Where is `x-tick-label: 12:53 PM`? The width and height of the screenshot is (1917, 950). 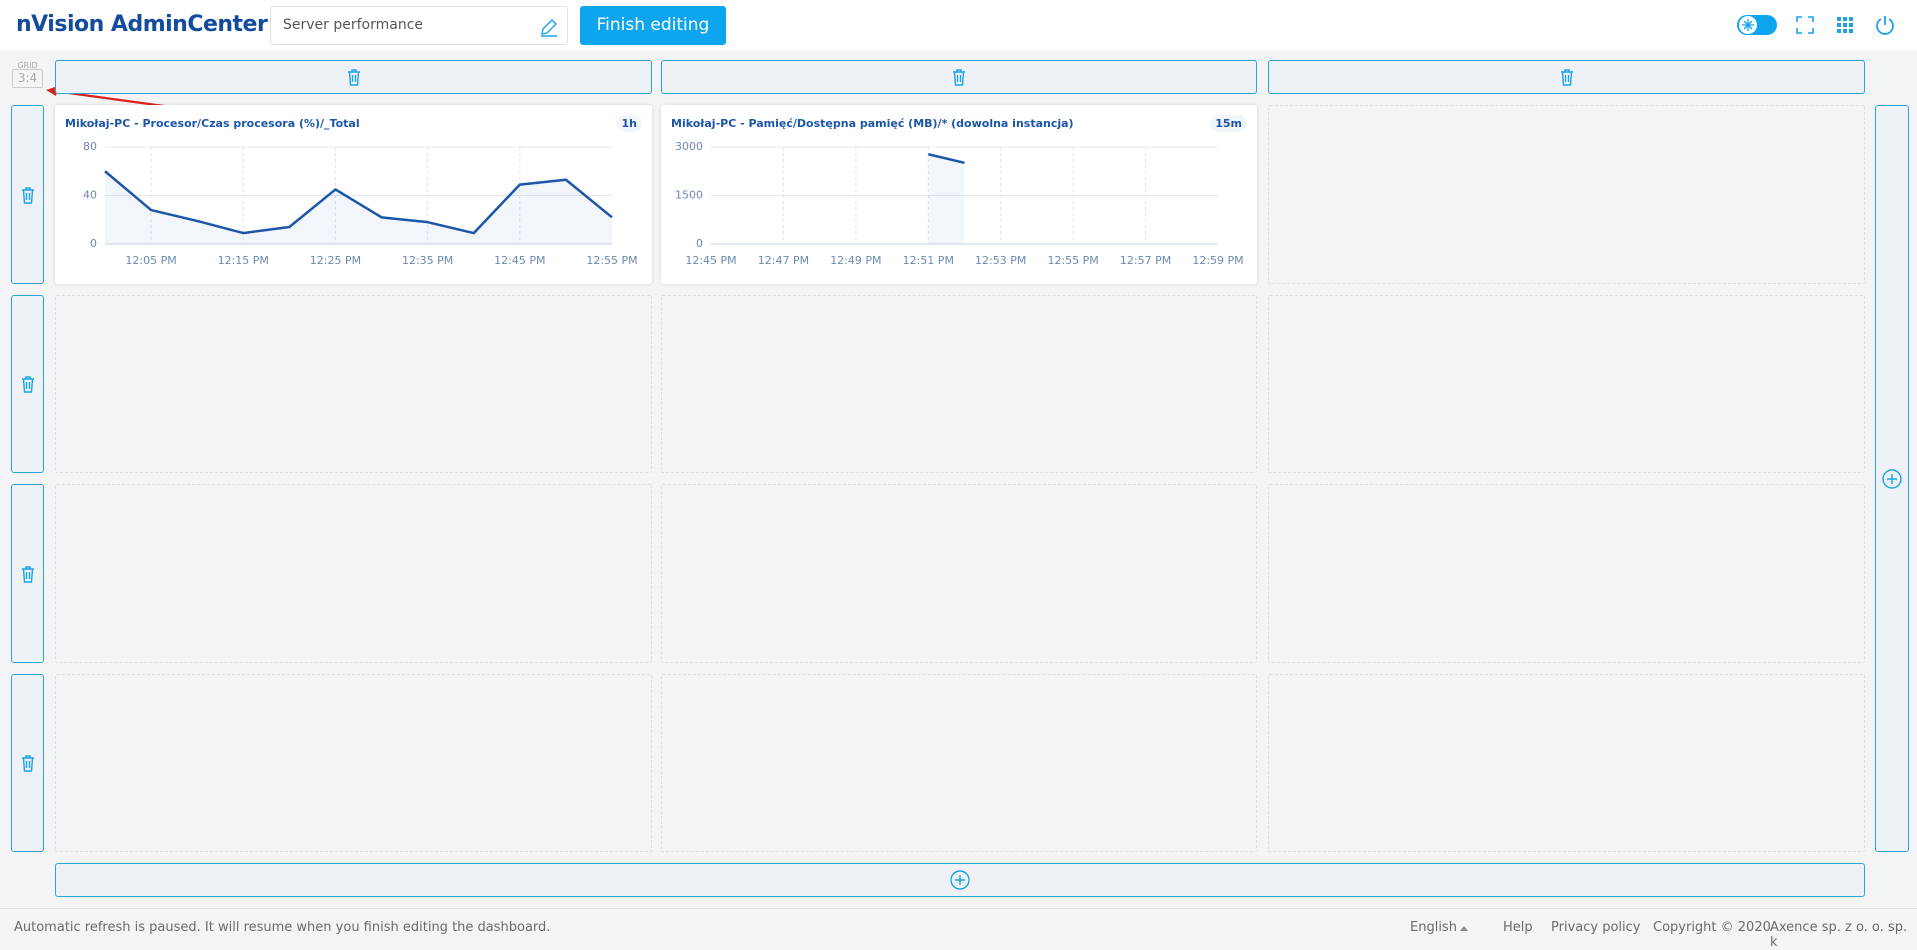 x-tick-label: 12:53 PM is located at coordinates (1000, 260).